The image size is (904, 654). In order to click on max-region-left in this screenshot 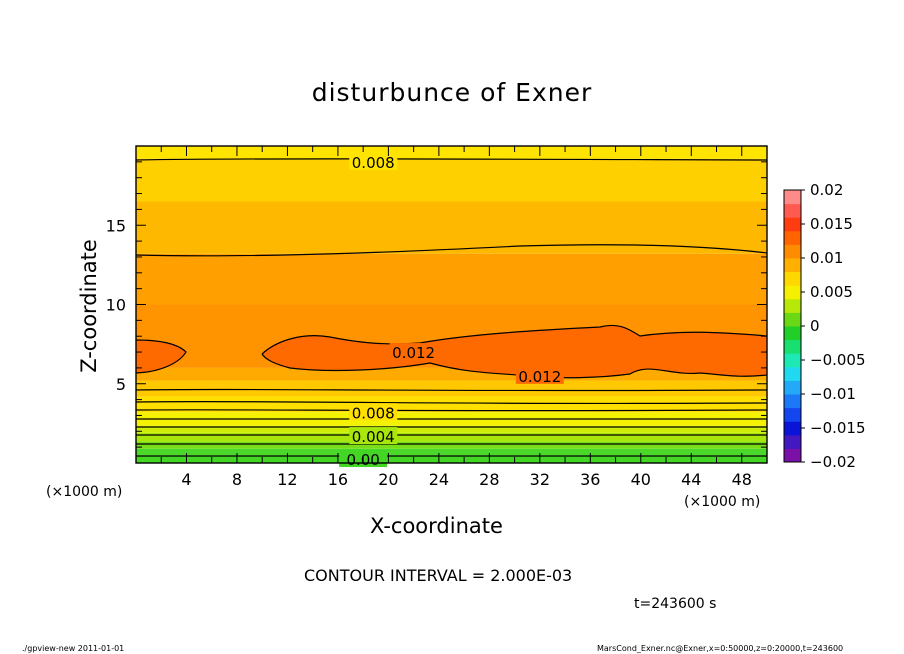, I will do `click(161, 356)`.